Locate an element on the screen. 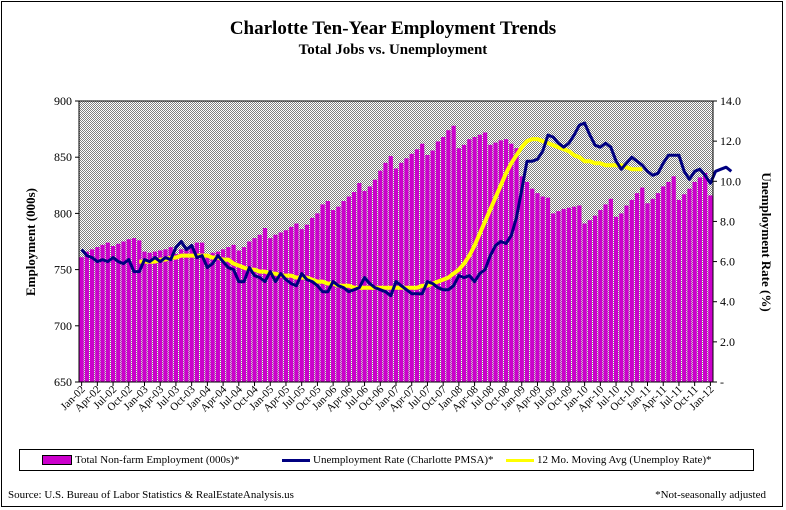 The image size is (786, 510). y-tick-label: 650 is located at coordinates (63, 382).